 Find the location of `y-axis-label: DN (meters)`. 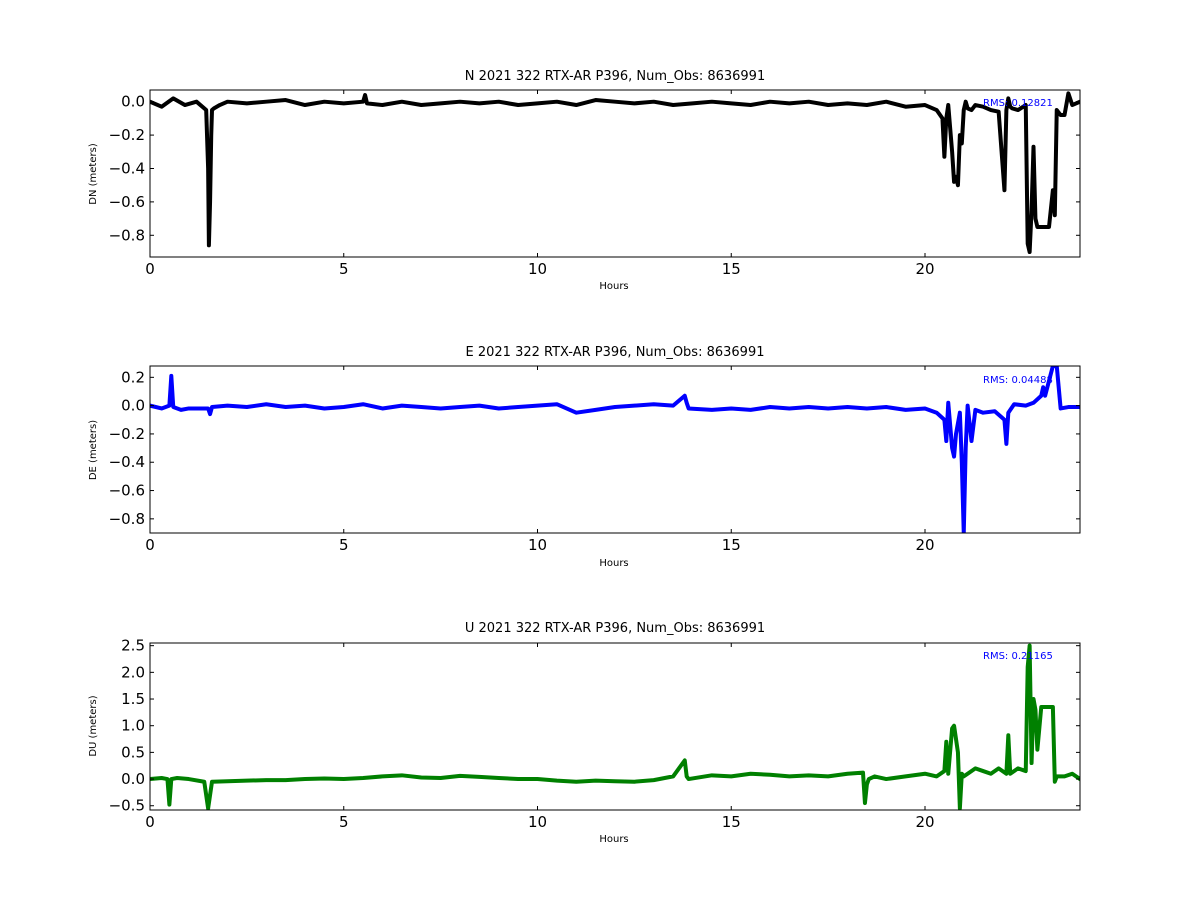

y-axis-label: DN (meters) is located at coordinates (93, 174).